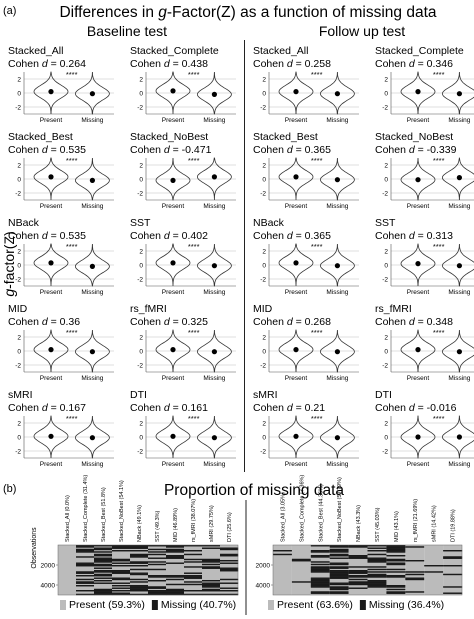 This screenshot has width=474, height=619. I want to click on y-tick-label: 2, so click(386, 165).